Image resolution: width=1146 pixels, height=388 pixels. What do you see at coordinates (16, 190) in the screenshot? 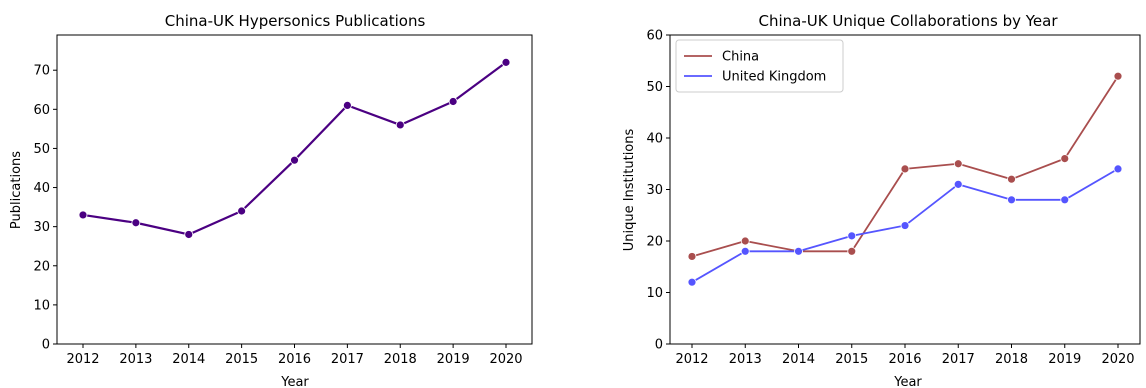
I see `y-axis-label: Publications` at bounding box center [16, 190].